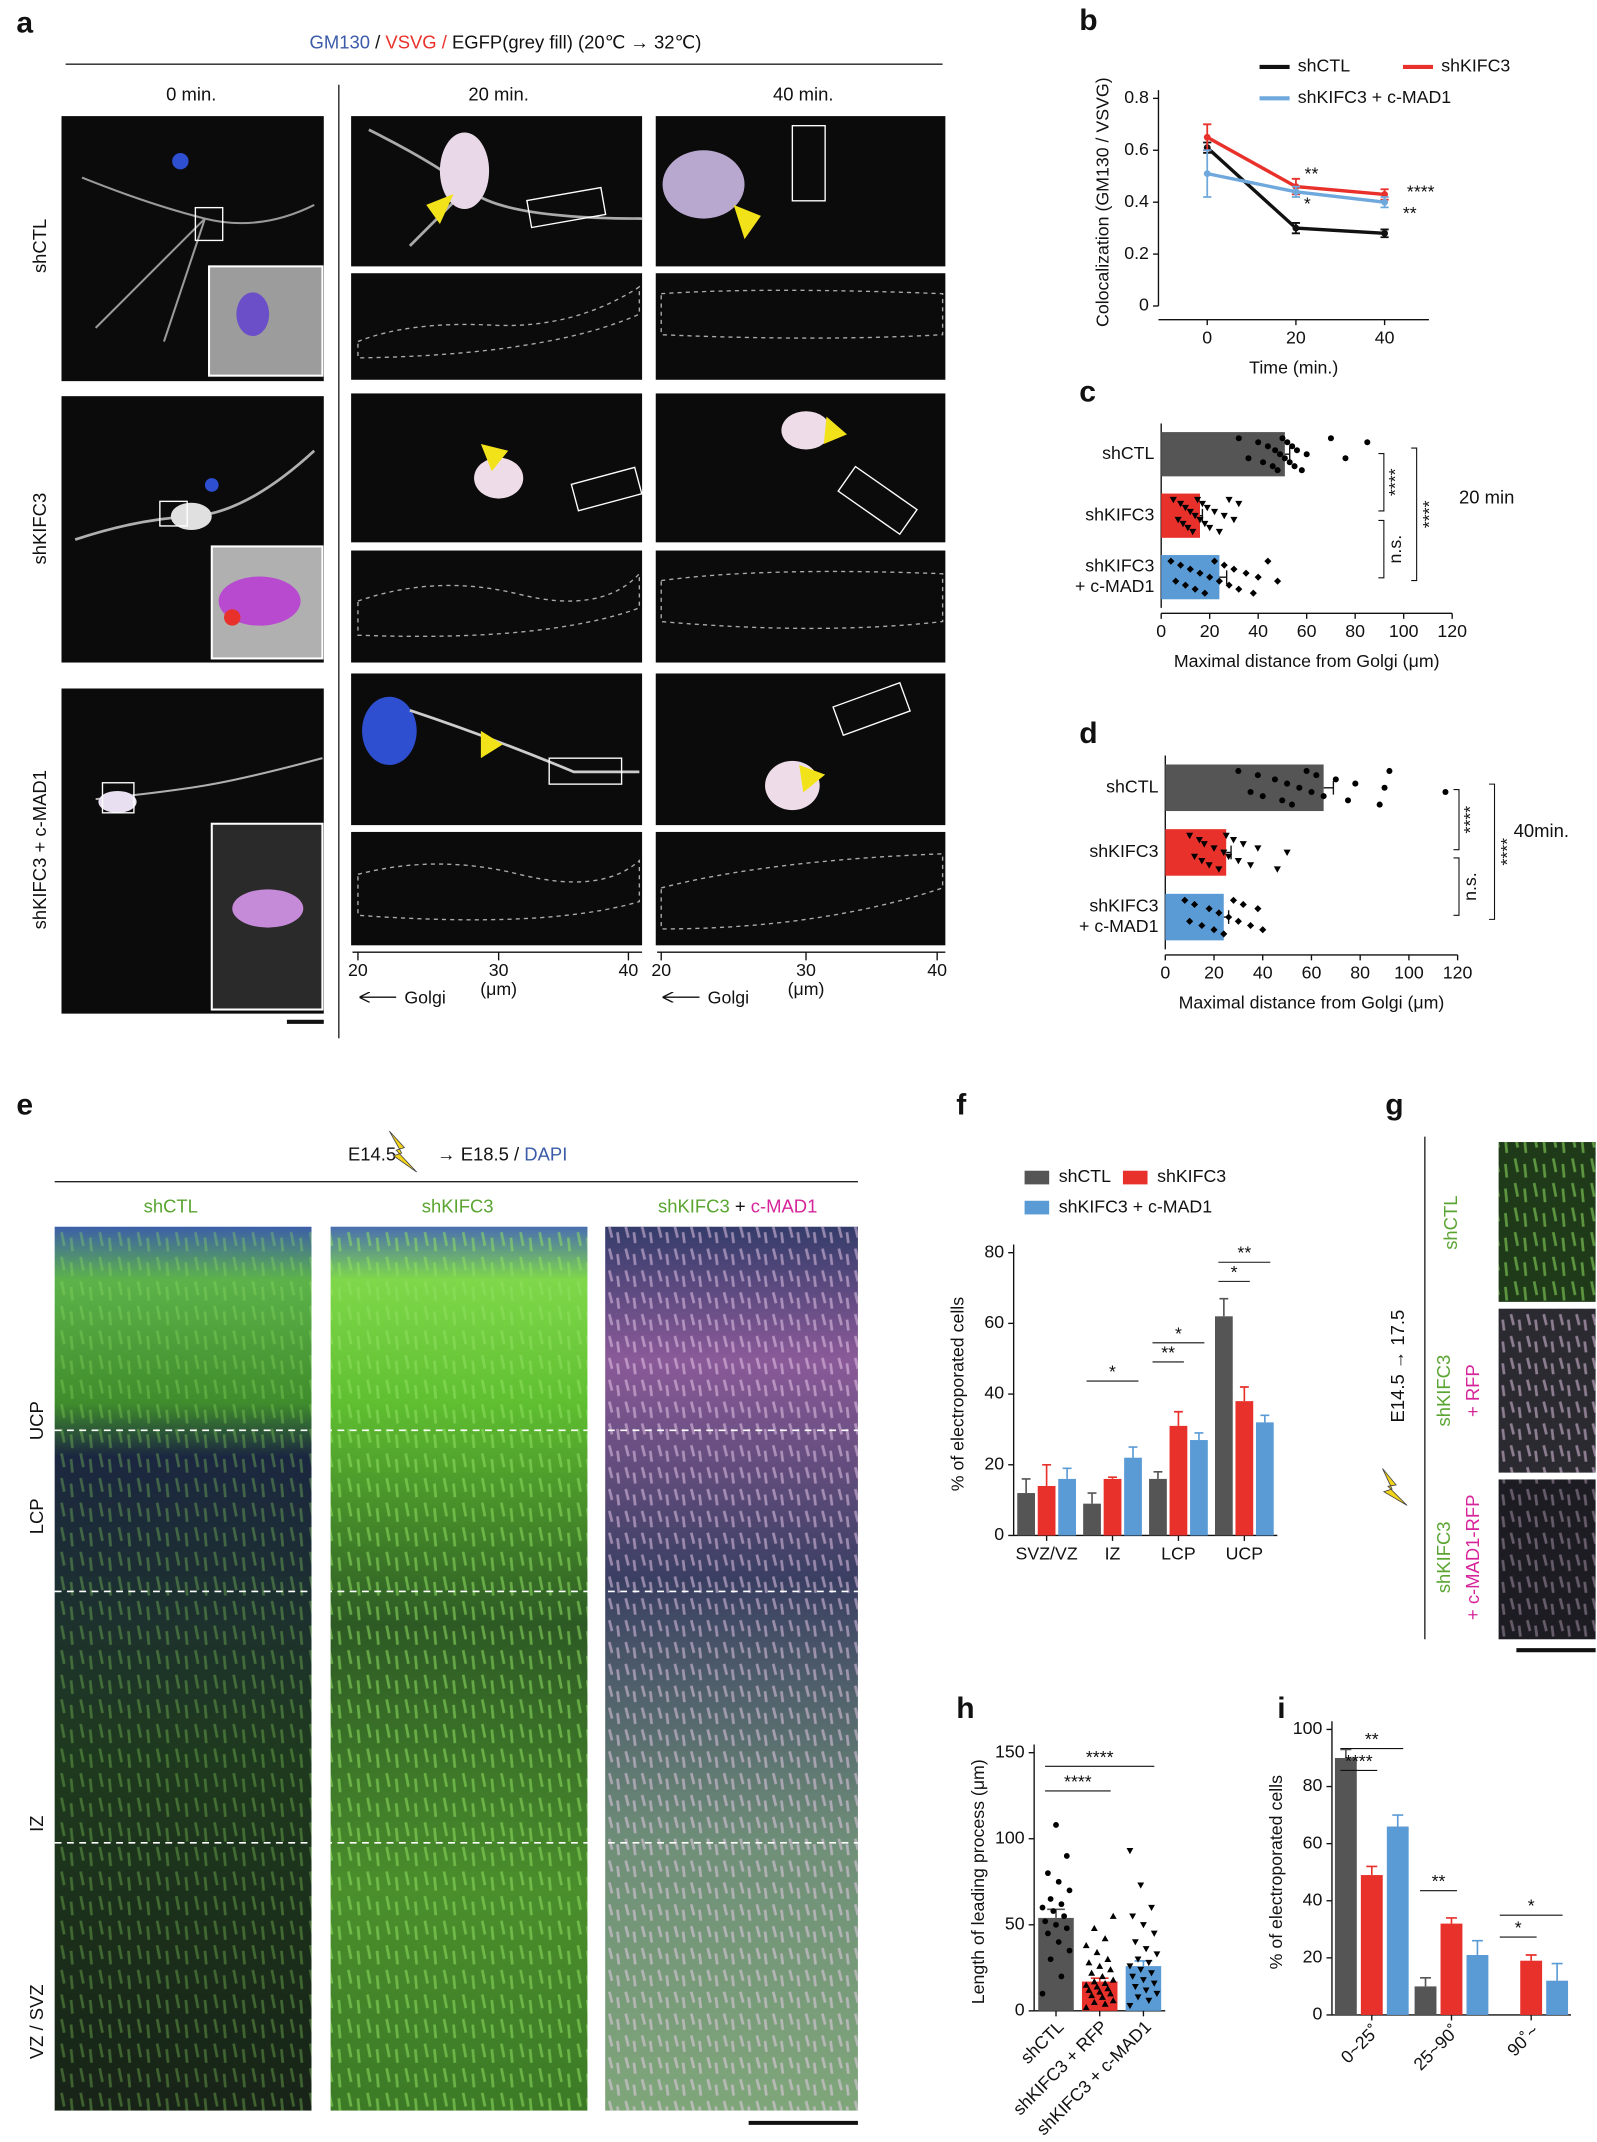 This screenshot has height=2142, width=1597. Describe the element at coordinates (1313, 1785) in the screenshot. I see `y-tick-label: 80` at that location.